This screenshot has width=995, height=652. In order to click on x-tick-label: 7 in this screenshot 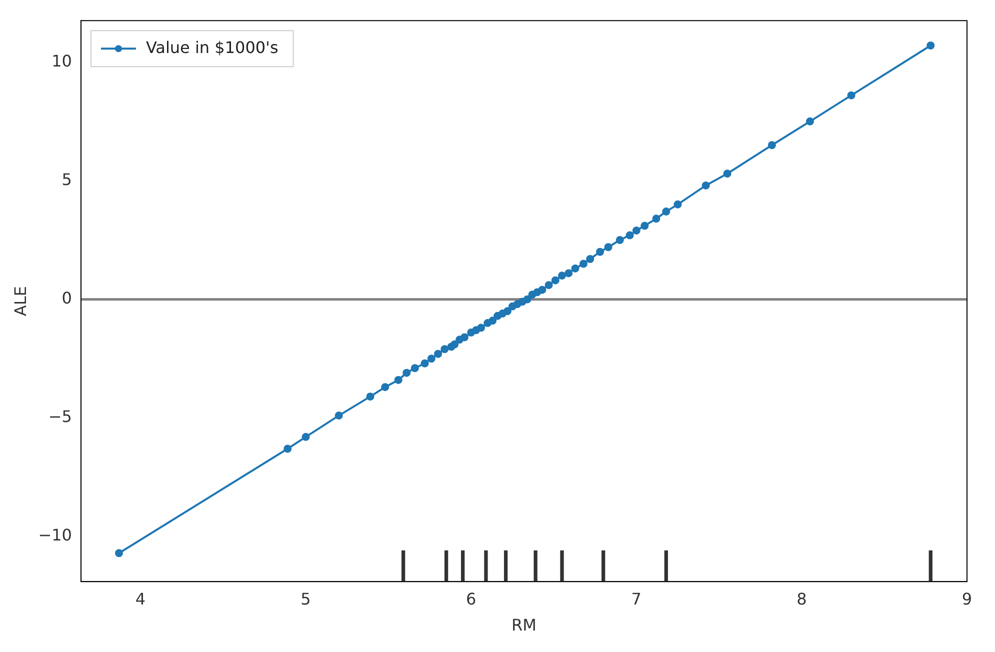, I will do `click(636, 598)`.